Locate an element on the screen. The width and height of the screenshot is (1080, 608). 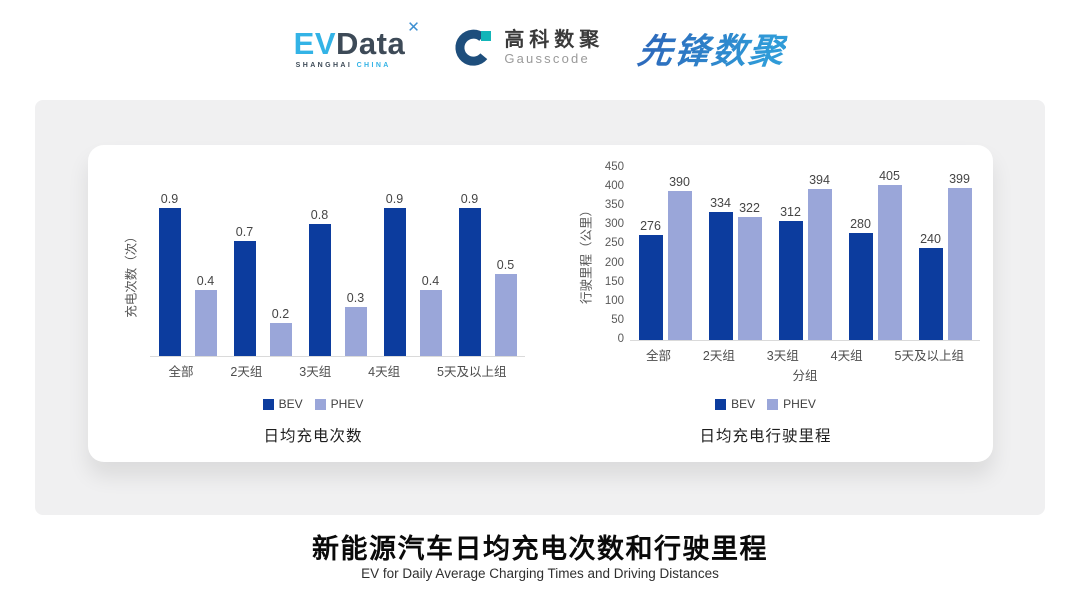
bar-cell: 276 is located at coordinates (650, 279).